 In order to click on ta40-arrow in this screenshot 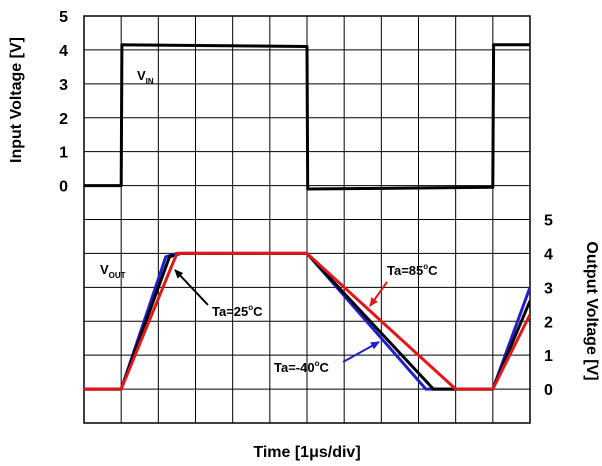, I will do `click(361, 352)`.